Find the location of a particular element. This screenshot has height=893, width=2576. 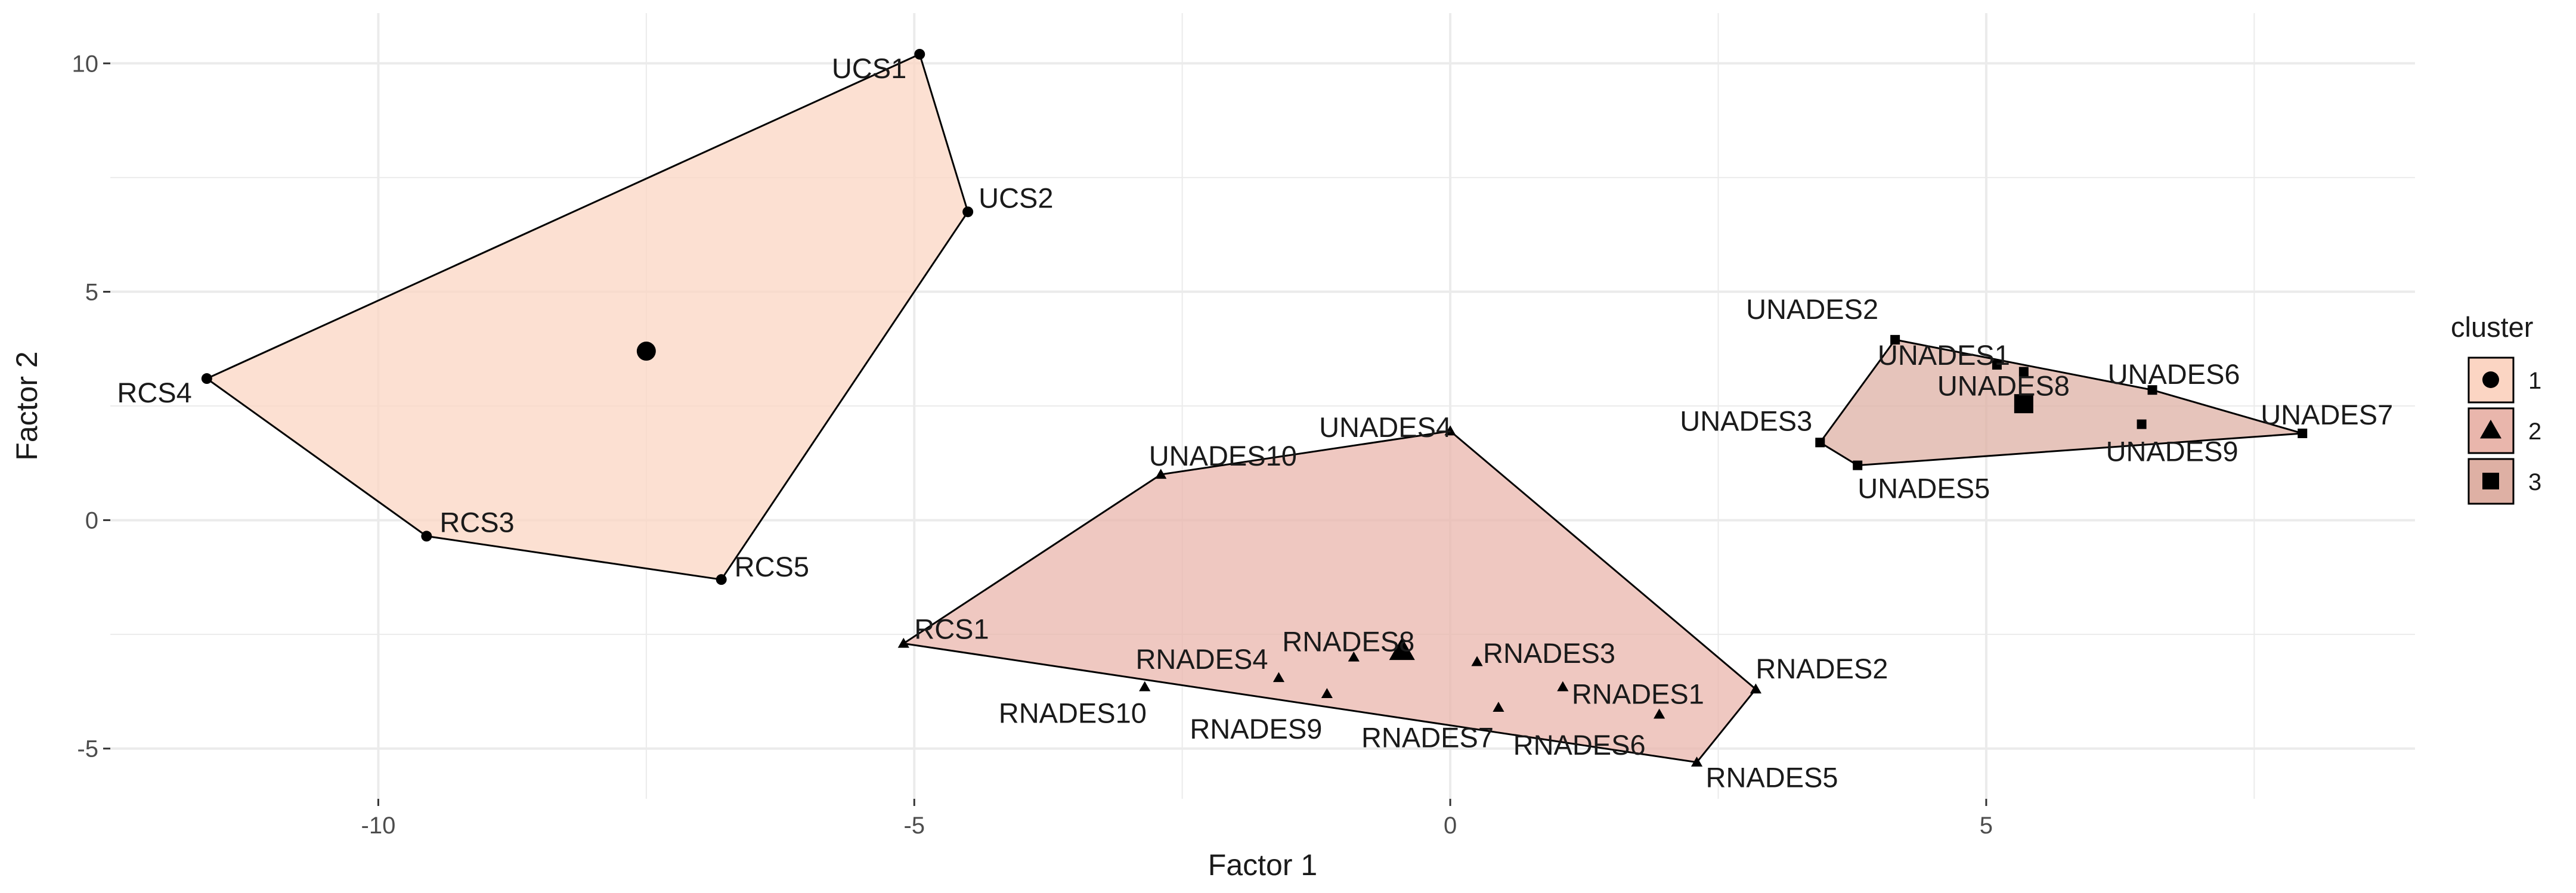

point-label: RNADES9 is located at coordinates (1256, 729).